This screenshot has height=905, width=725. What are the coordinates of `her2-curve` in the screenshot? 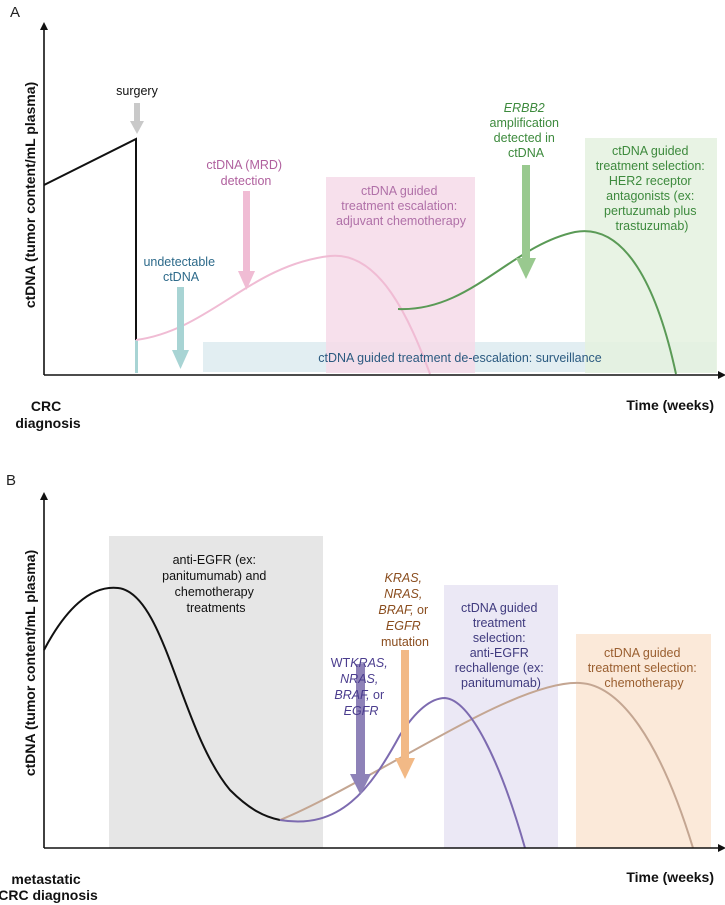 It's located at (537, 302).